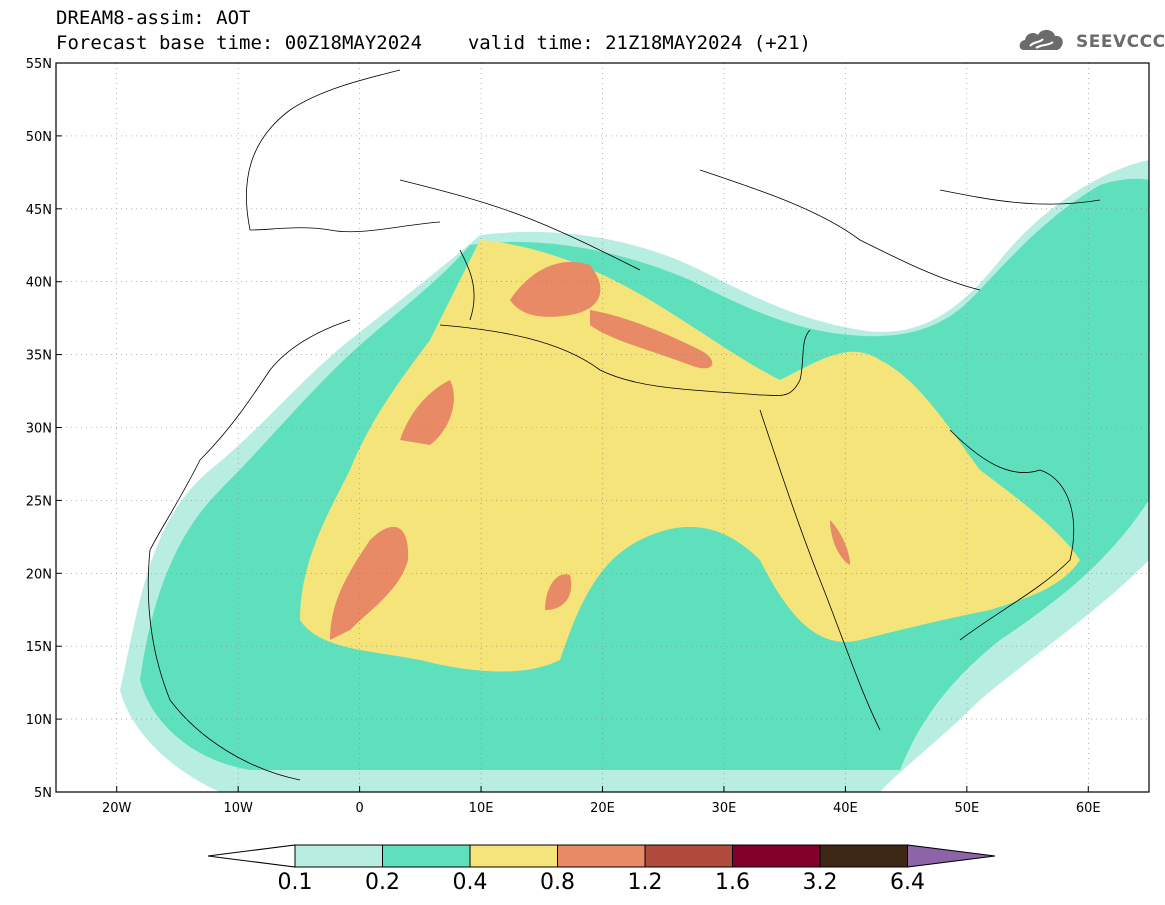 The image size is (1165, 905). What do you see at coordinates (39, 137) in the screenshot?
I see `lat-tick-label: 50N` at bounding box center [39, 137].